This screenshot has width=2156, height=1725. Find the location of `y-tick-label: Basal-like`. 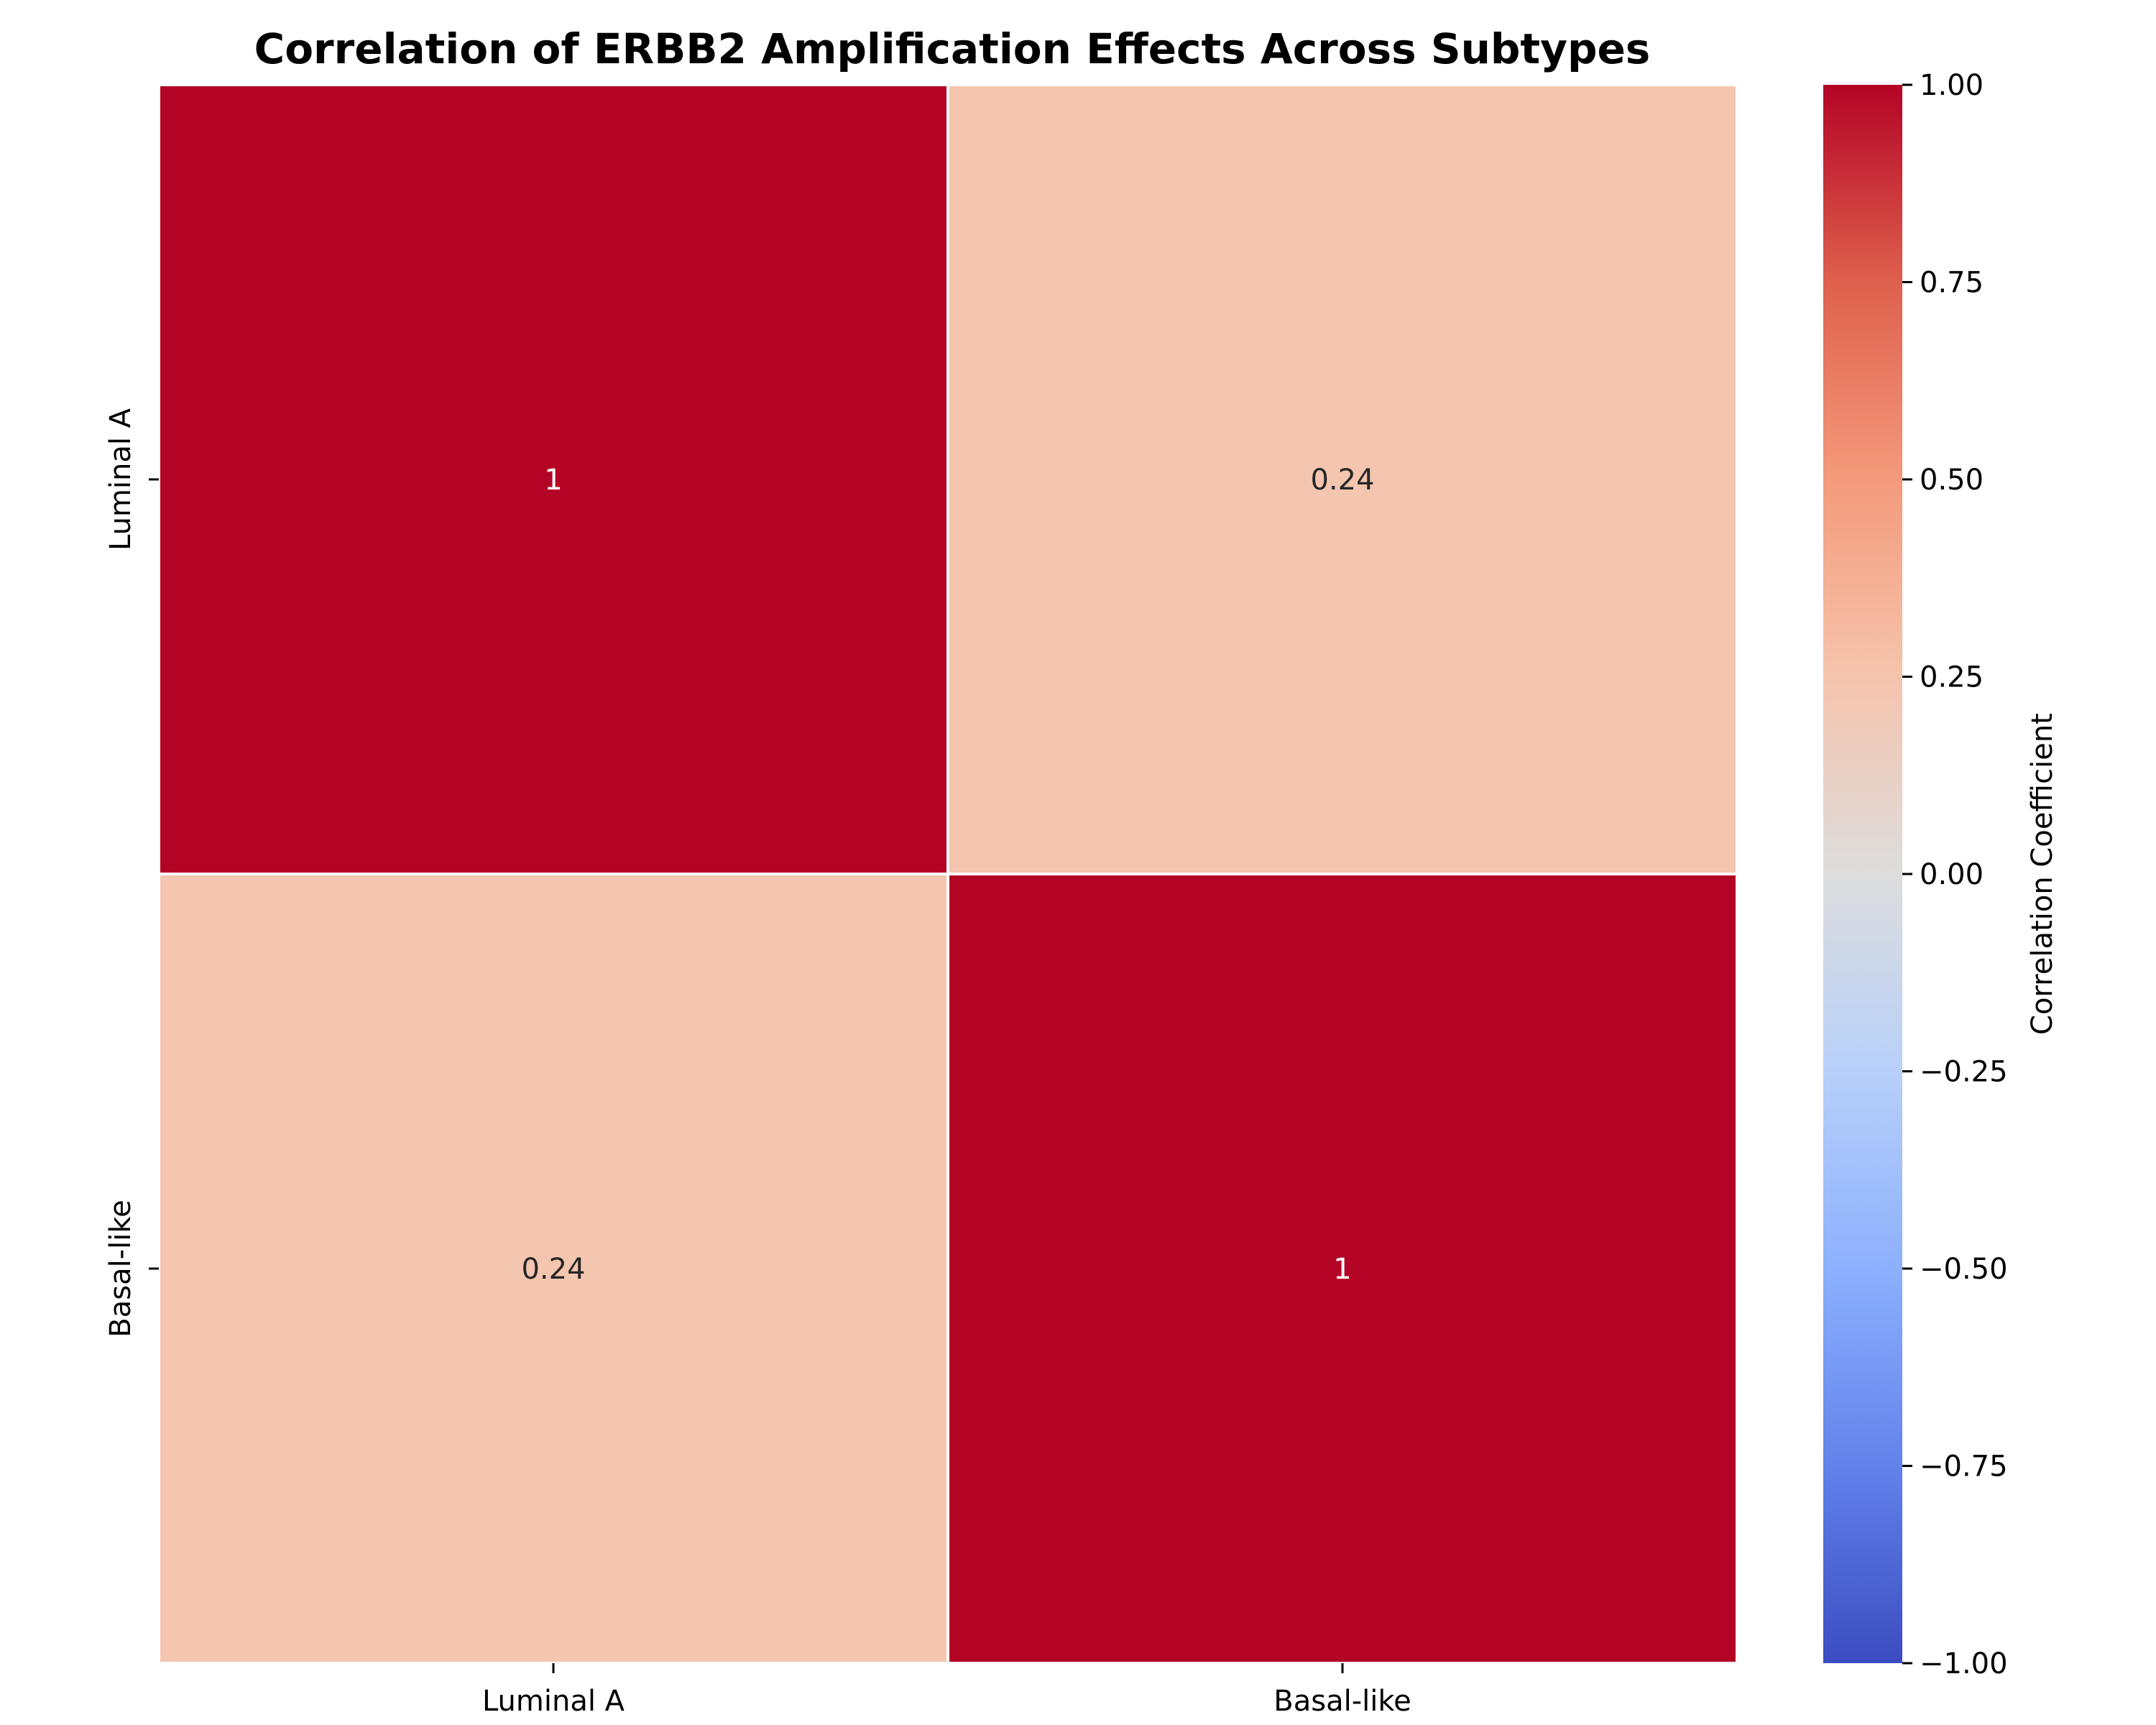

y-tick-label: Basal-like is located at coordinates (120, 1268).